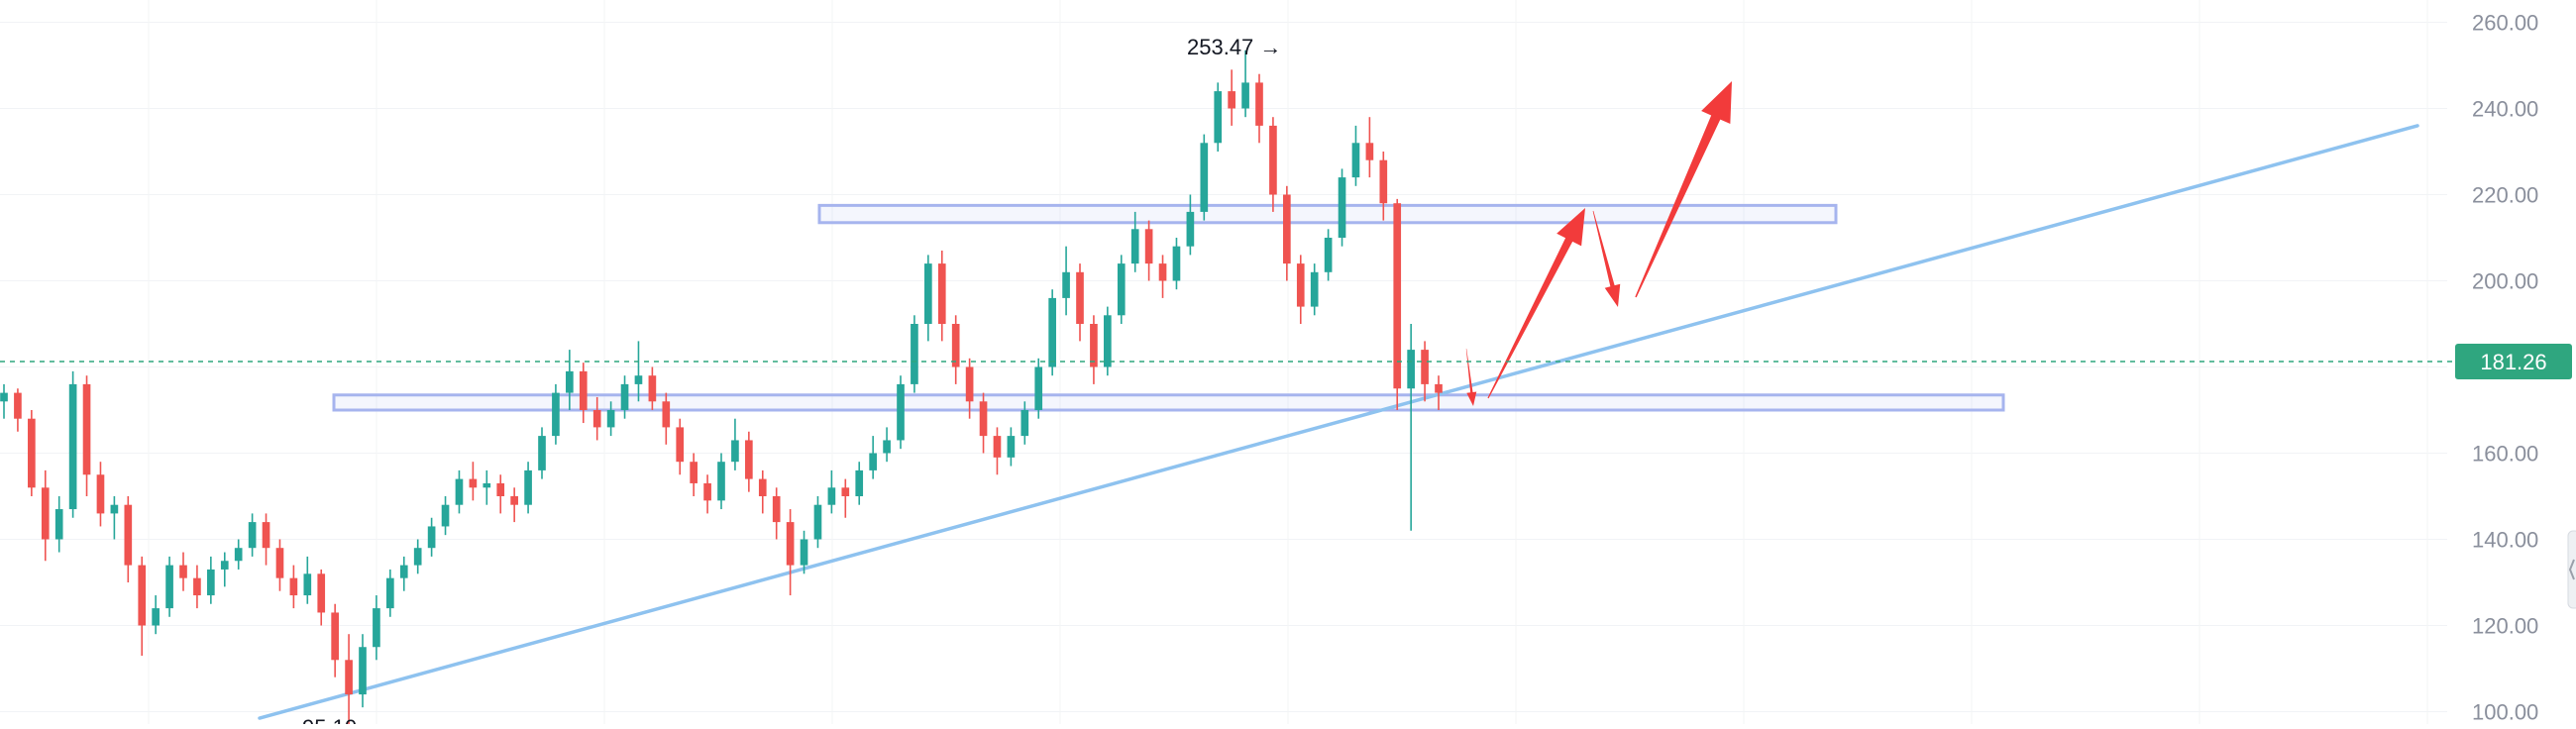  I want to click on y-axis-tick-label: 140.00, so click(2505, 540).